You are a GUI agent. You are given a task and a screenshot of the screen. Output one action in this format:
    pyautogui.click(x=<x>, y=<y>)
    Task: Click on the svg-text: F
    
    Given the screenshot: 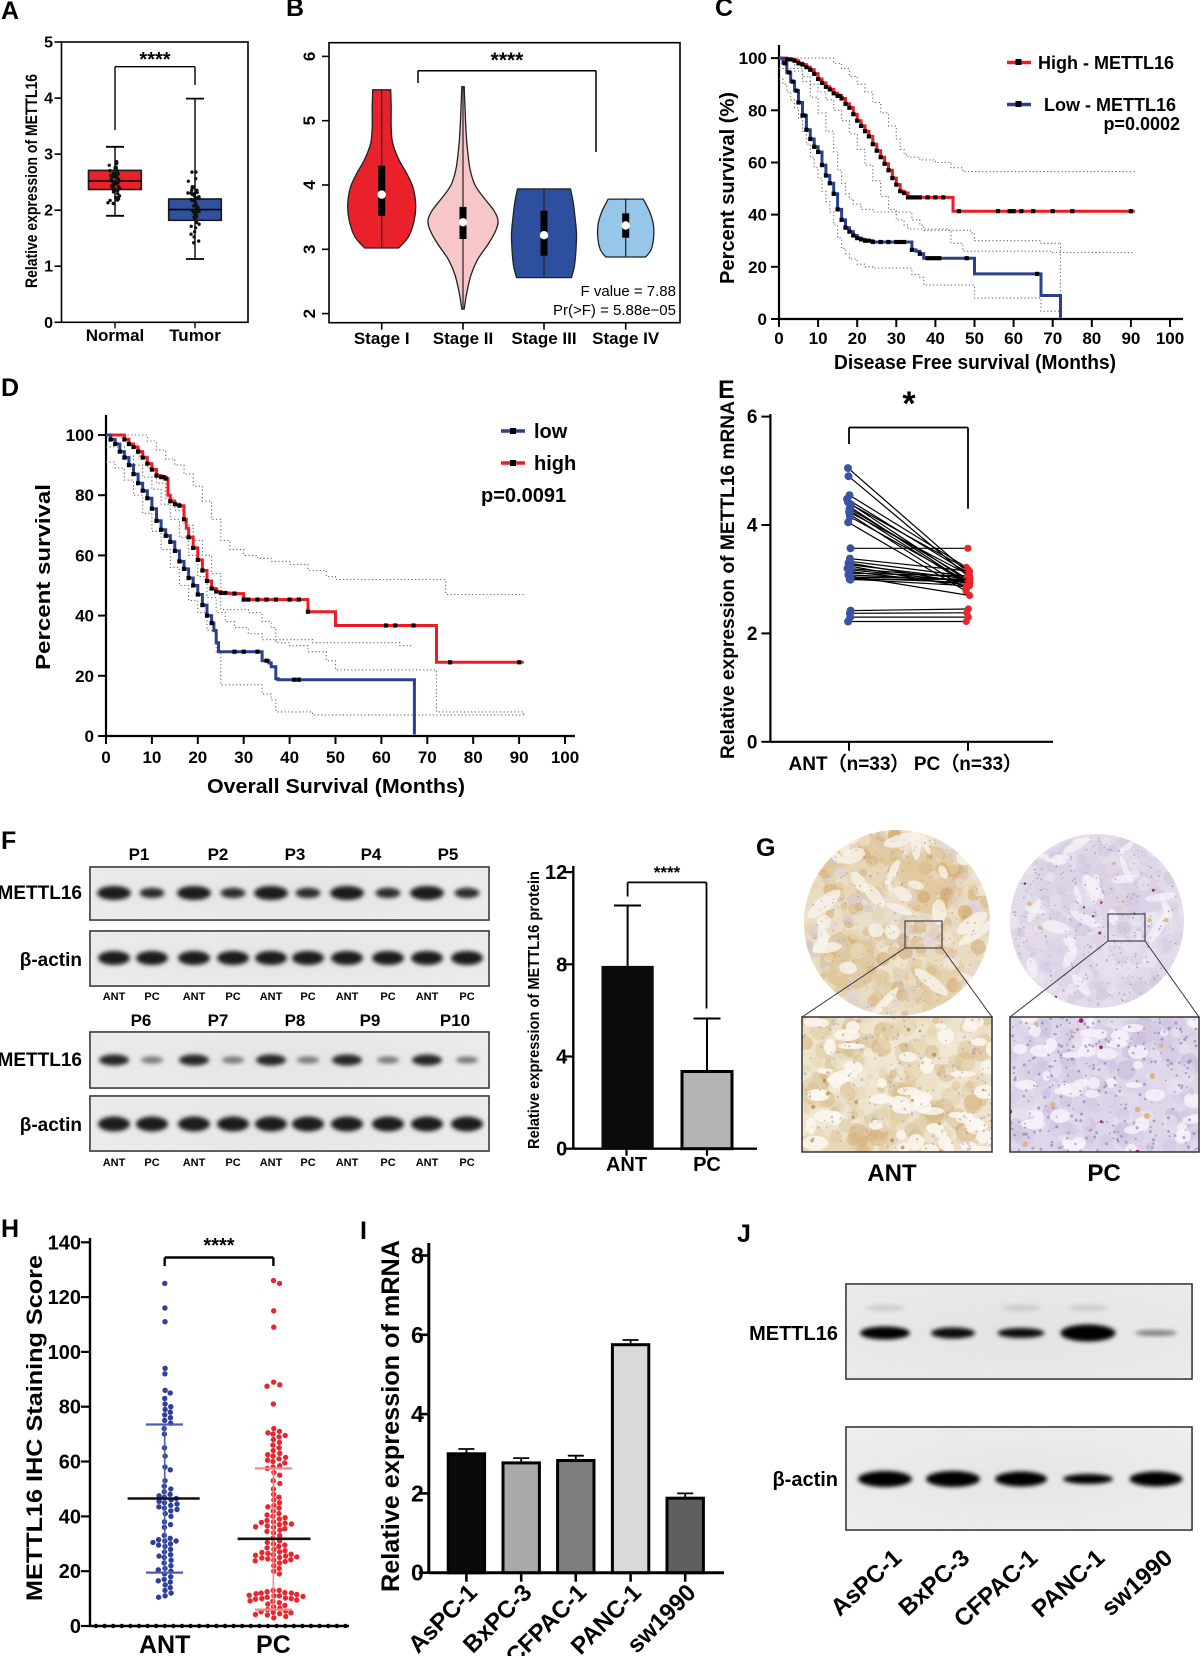 What is the action you would take?
    pyautogui.click(x=8, y=841)
    